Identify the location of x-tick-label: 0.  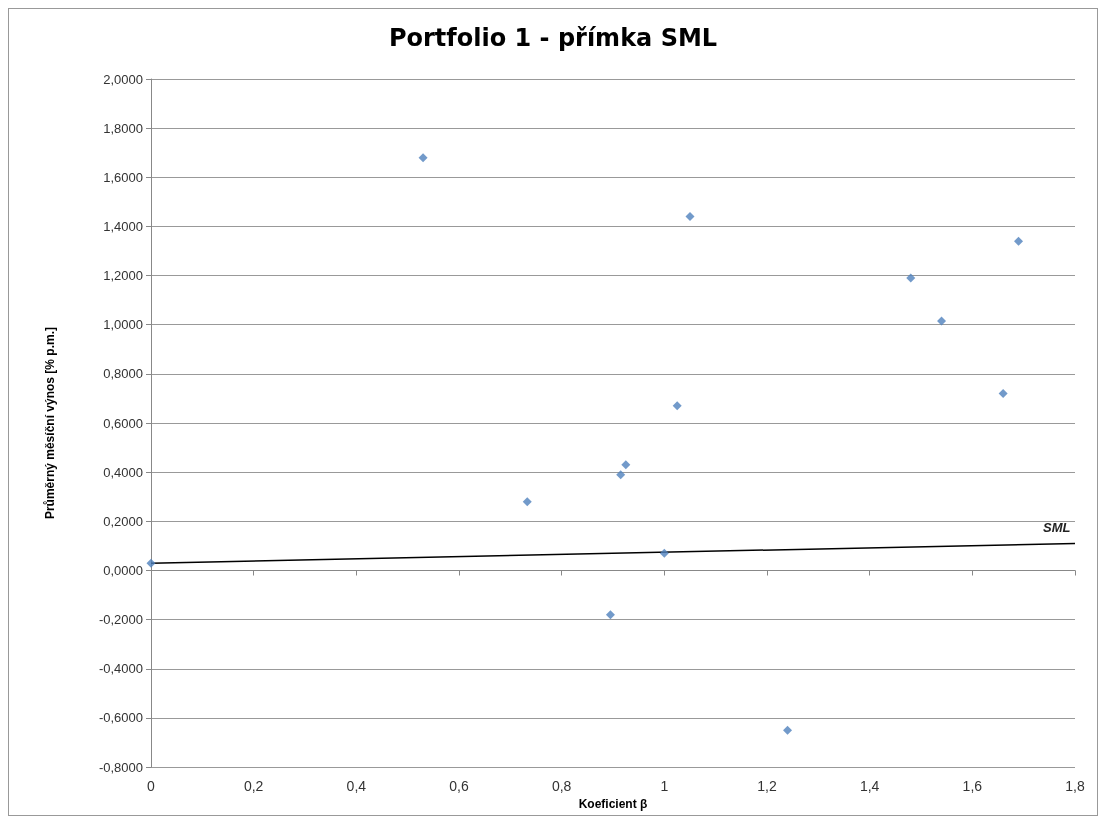
(151, 786).